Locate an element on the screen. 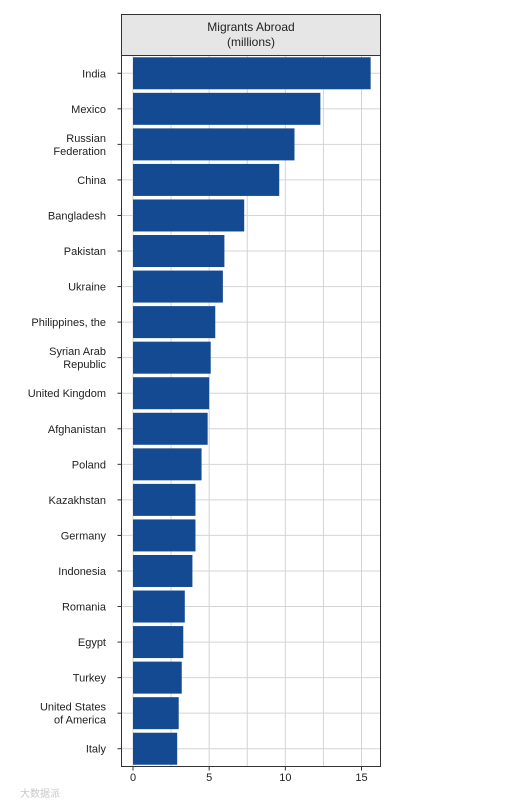 The height and width of the screenshot is (804, 526). category-label: Italy is located at coordinates (96, 750).